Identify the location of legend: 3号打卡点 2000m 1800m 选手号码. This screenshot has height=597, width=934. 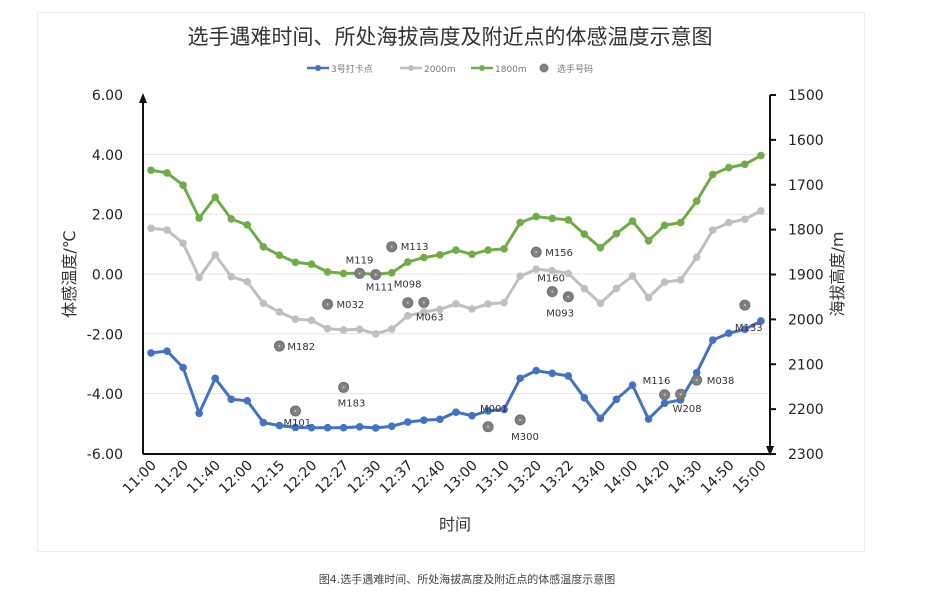
(450, 69).